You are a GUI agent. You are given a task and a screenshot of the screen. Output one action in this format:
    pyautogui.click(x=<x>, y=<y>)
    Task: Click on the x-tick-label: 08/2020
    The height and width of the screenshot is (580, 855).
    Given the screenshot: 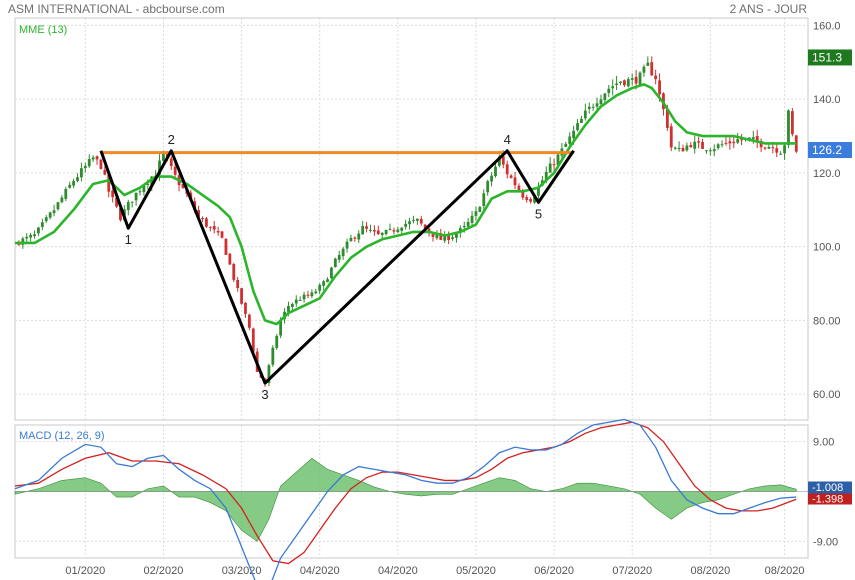 What is the action you would take?
    pyautogui.click(x=710, y=571)
    